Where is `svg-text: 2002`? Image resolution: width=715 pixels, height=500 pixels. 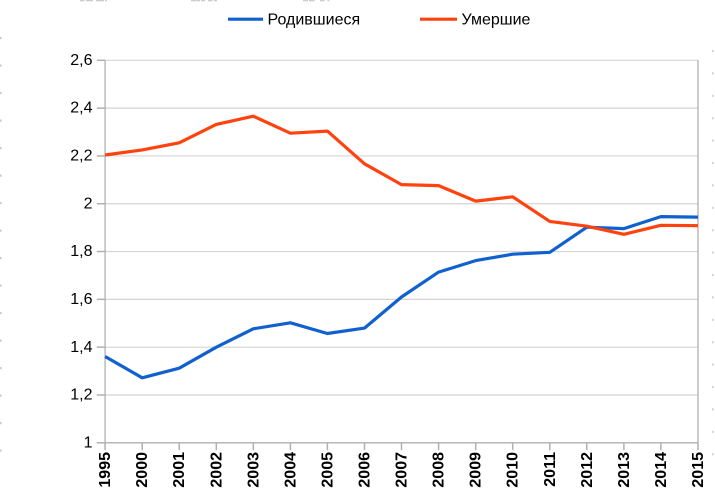 svg-text: 2002 is located at coordinates (216, 470).